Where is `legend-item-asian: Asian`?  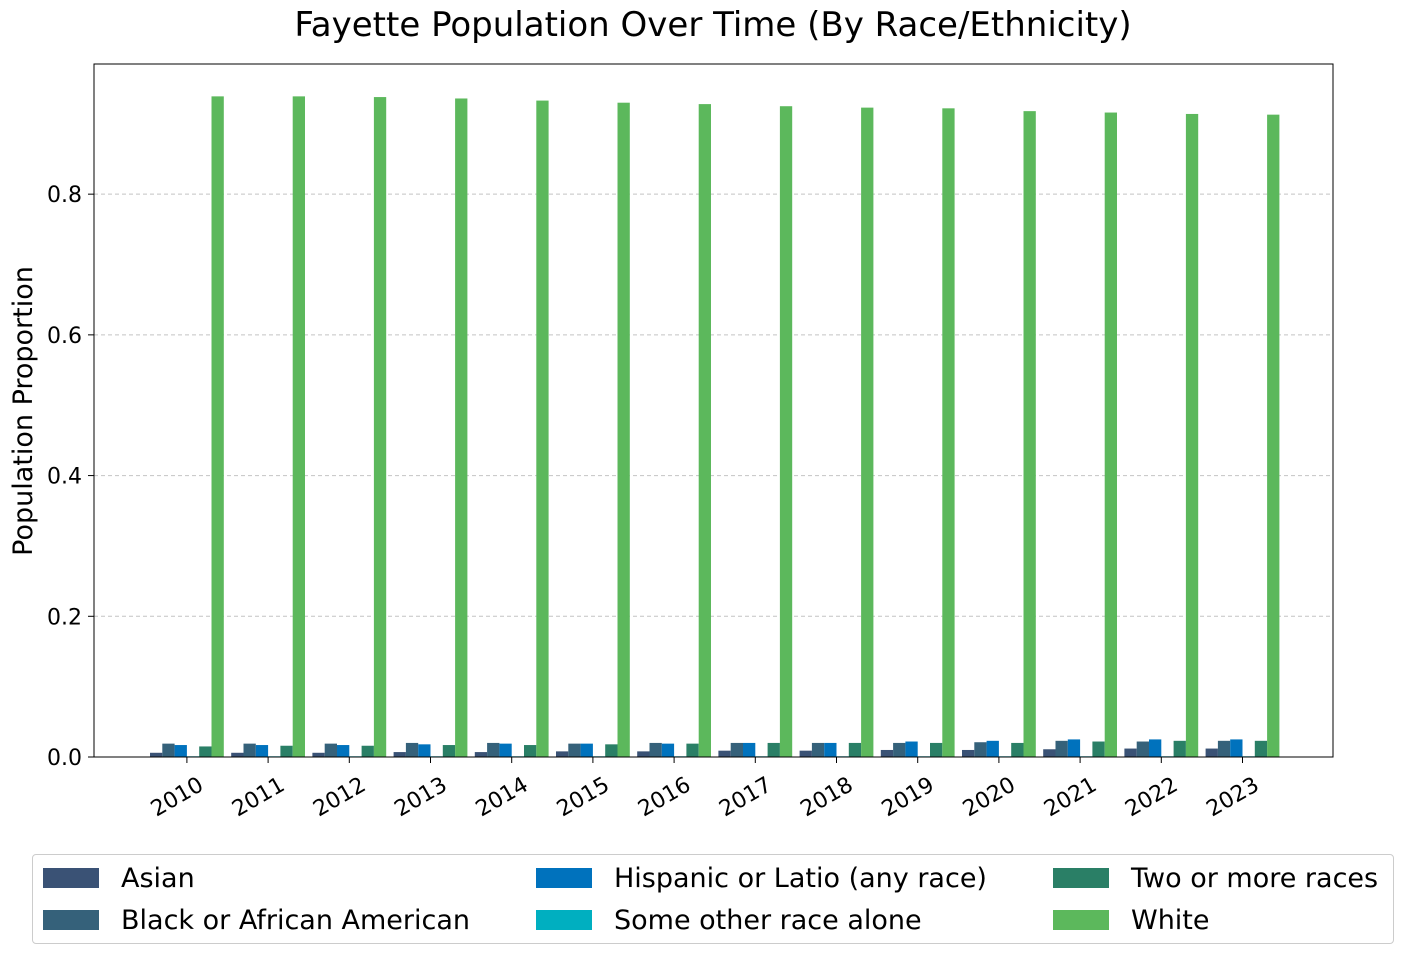 legend-item-asian: Asian is located at coordinates (119, 878).